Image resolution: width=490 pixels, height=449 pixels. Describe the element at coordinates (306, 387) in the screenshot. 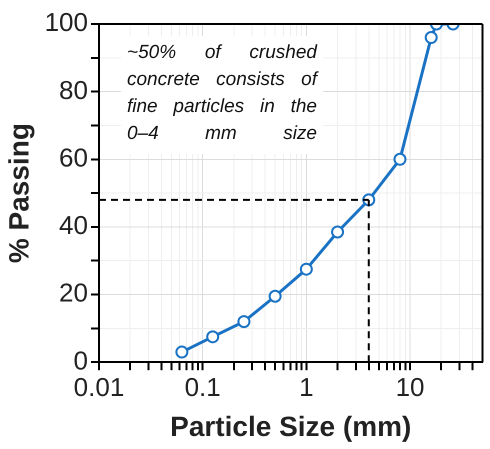

I see `x-tick-label: 1` at that location.